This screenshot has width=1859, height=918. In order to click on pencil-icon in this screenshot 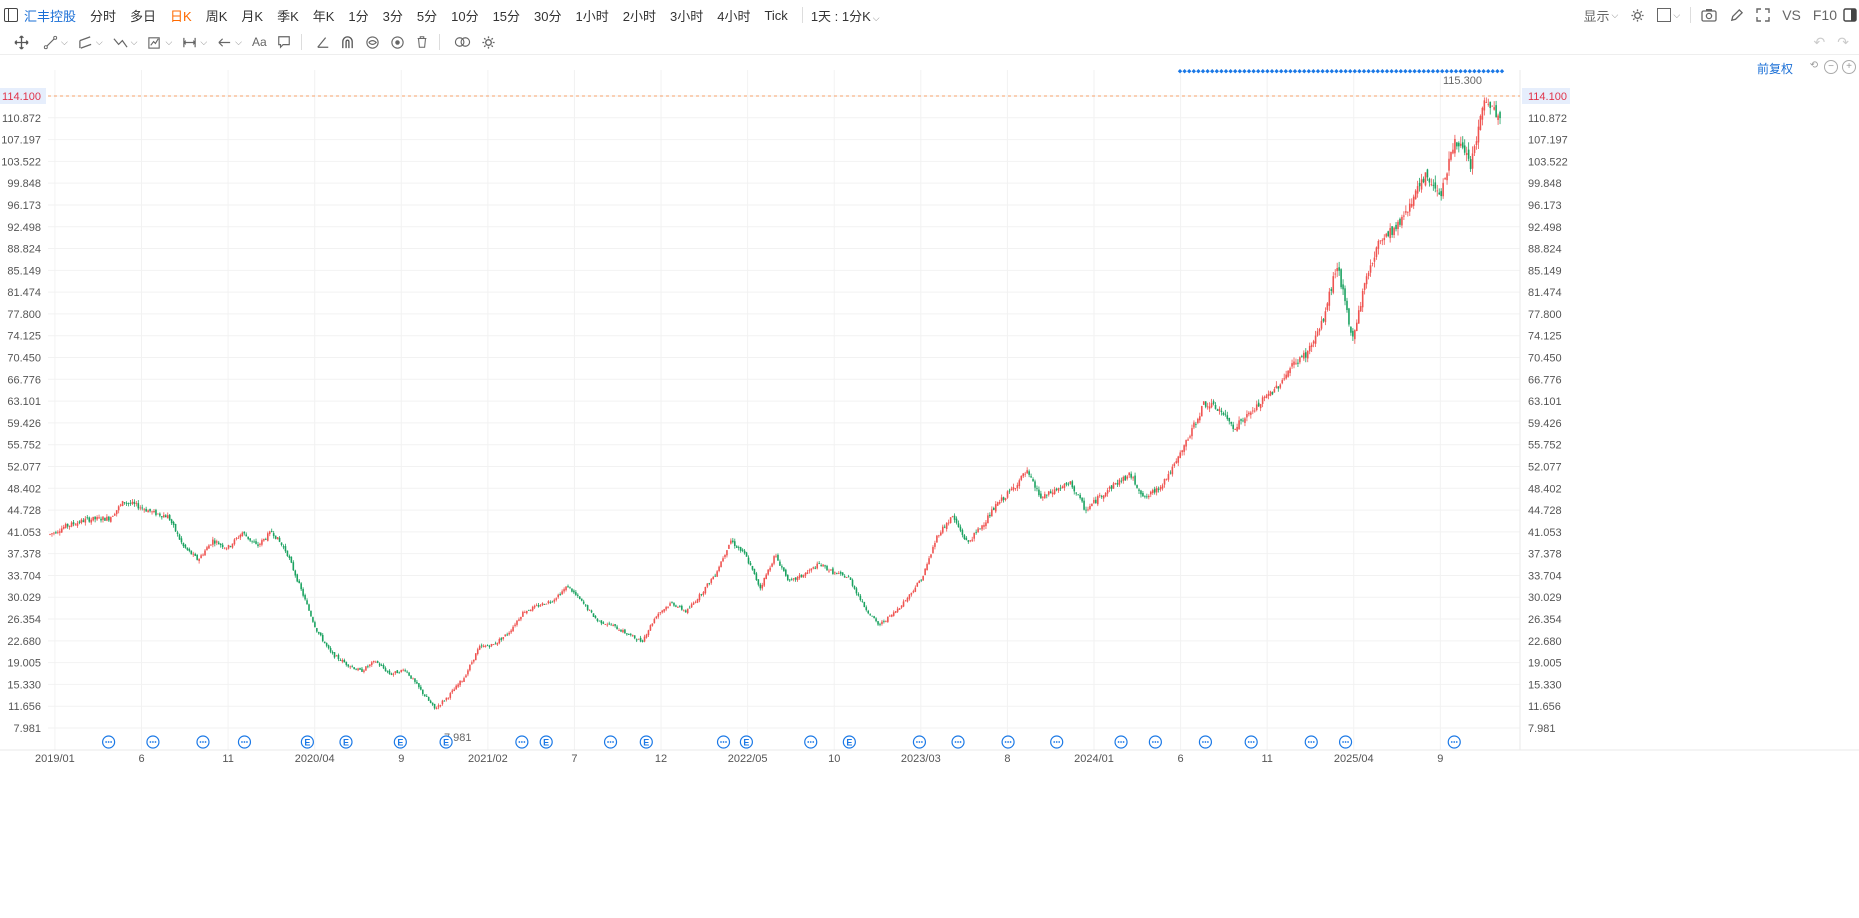, I will do `click(1736, 15)`.